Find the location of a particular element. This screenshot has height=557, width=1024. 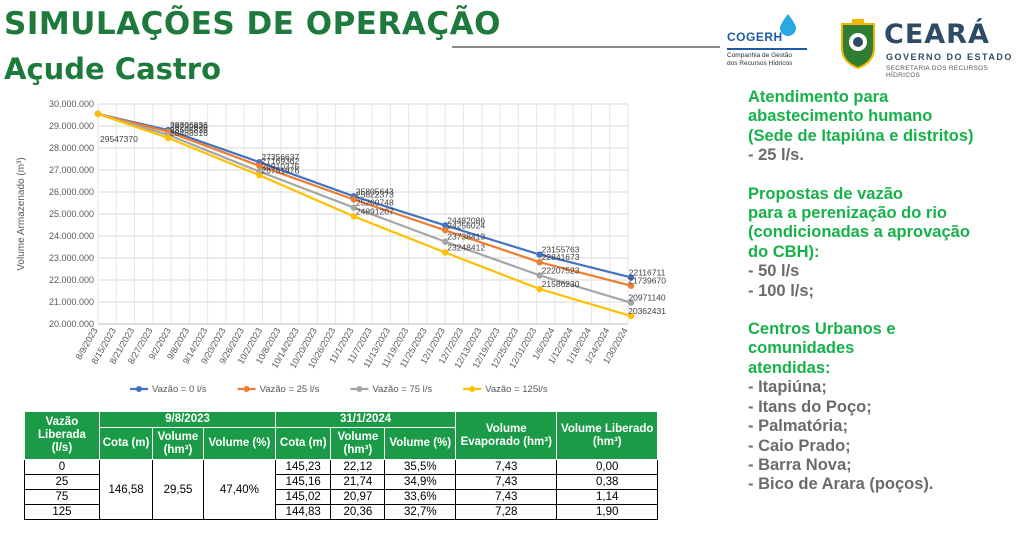

supply-line: (Sede de Itapiúna e distritos) is located at coordinates (861, 135).